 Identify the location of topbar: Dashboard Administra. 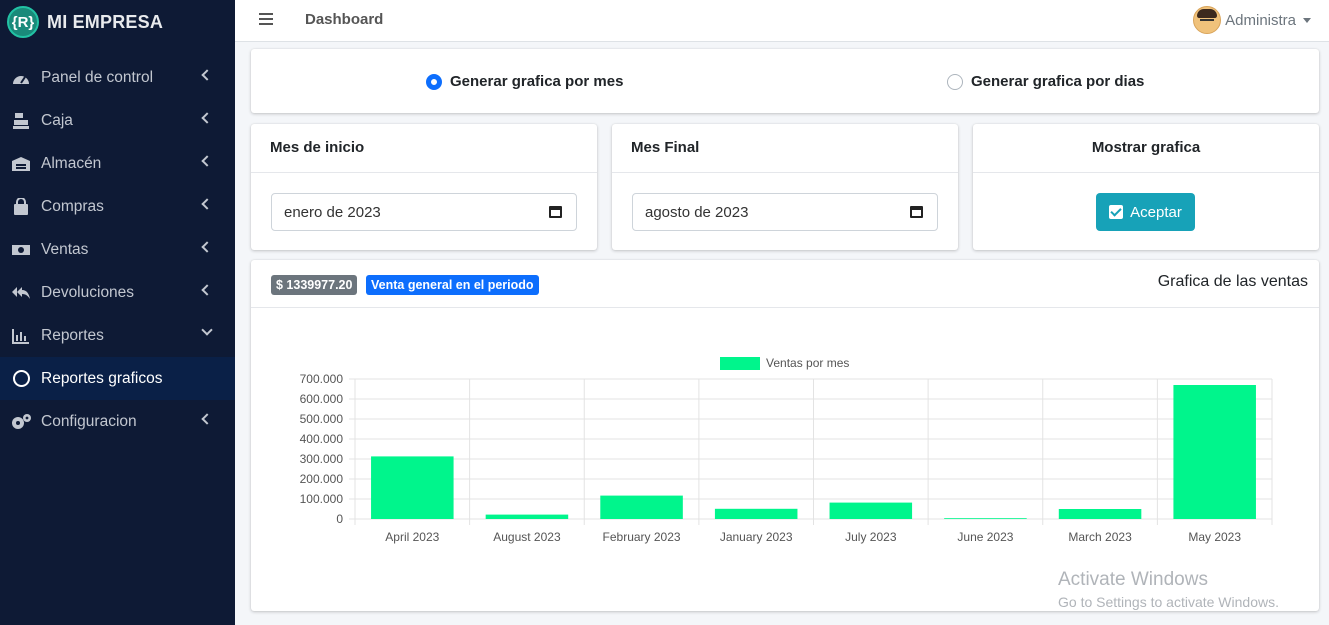
(782, 21).